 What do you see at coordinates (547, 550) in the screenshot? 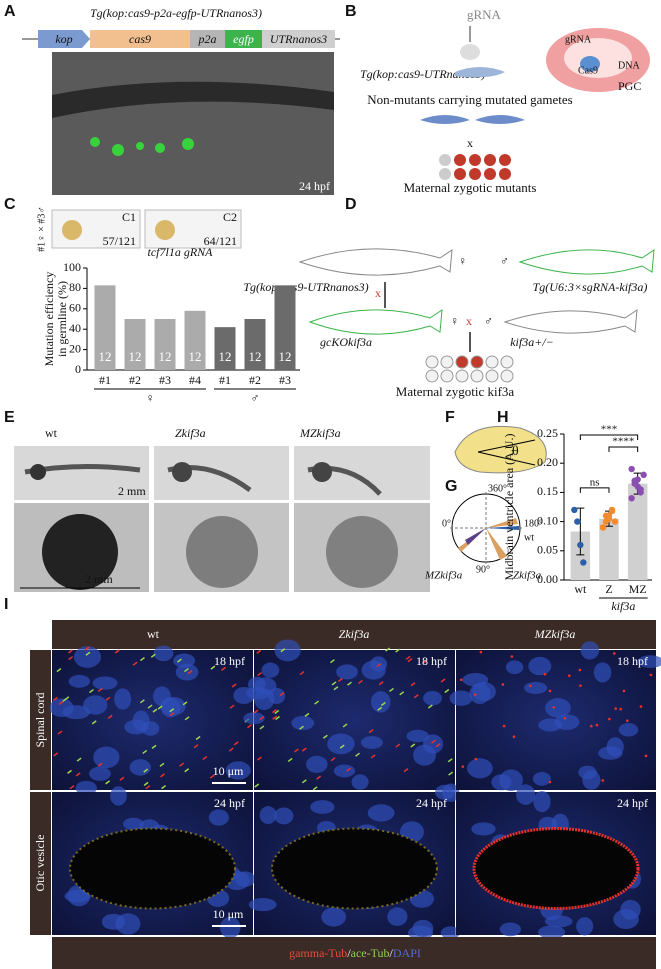
I see `y-tick-label: 0.05` at bounding box center [547, 550].